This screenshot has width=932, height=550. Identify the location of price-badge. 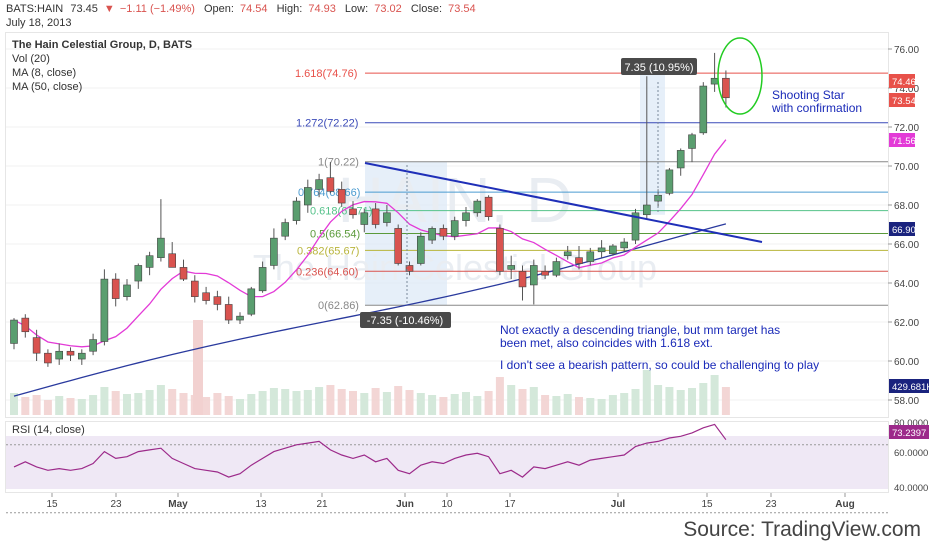
(902, 100).